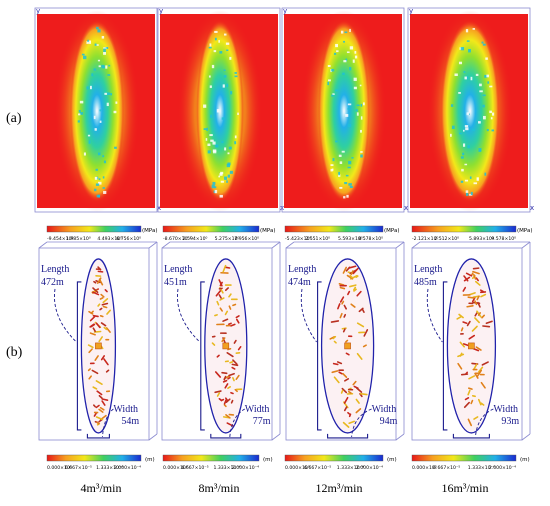  Describe the element at coordinates (14, 118) in the screenshot. I see `row-label-a: (a)` at that location.